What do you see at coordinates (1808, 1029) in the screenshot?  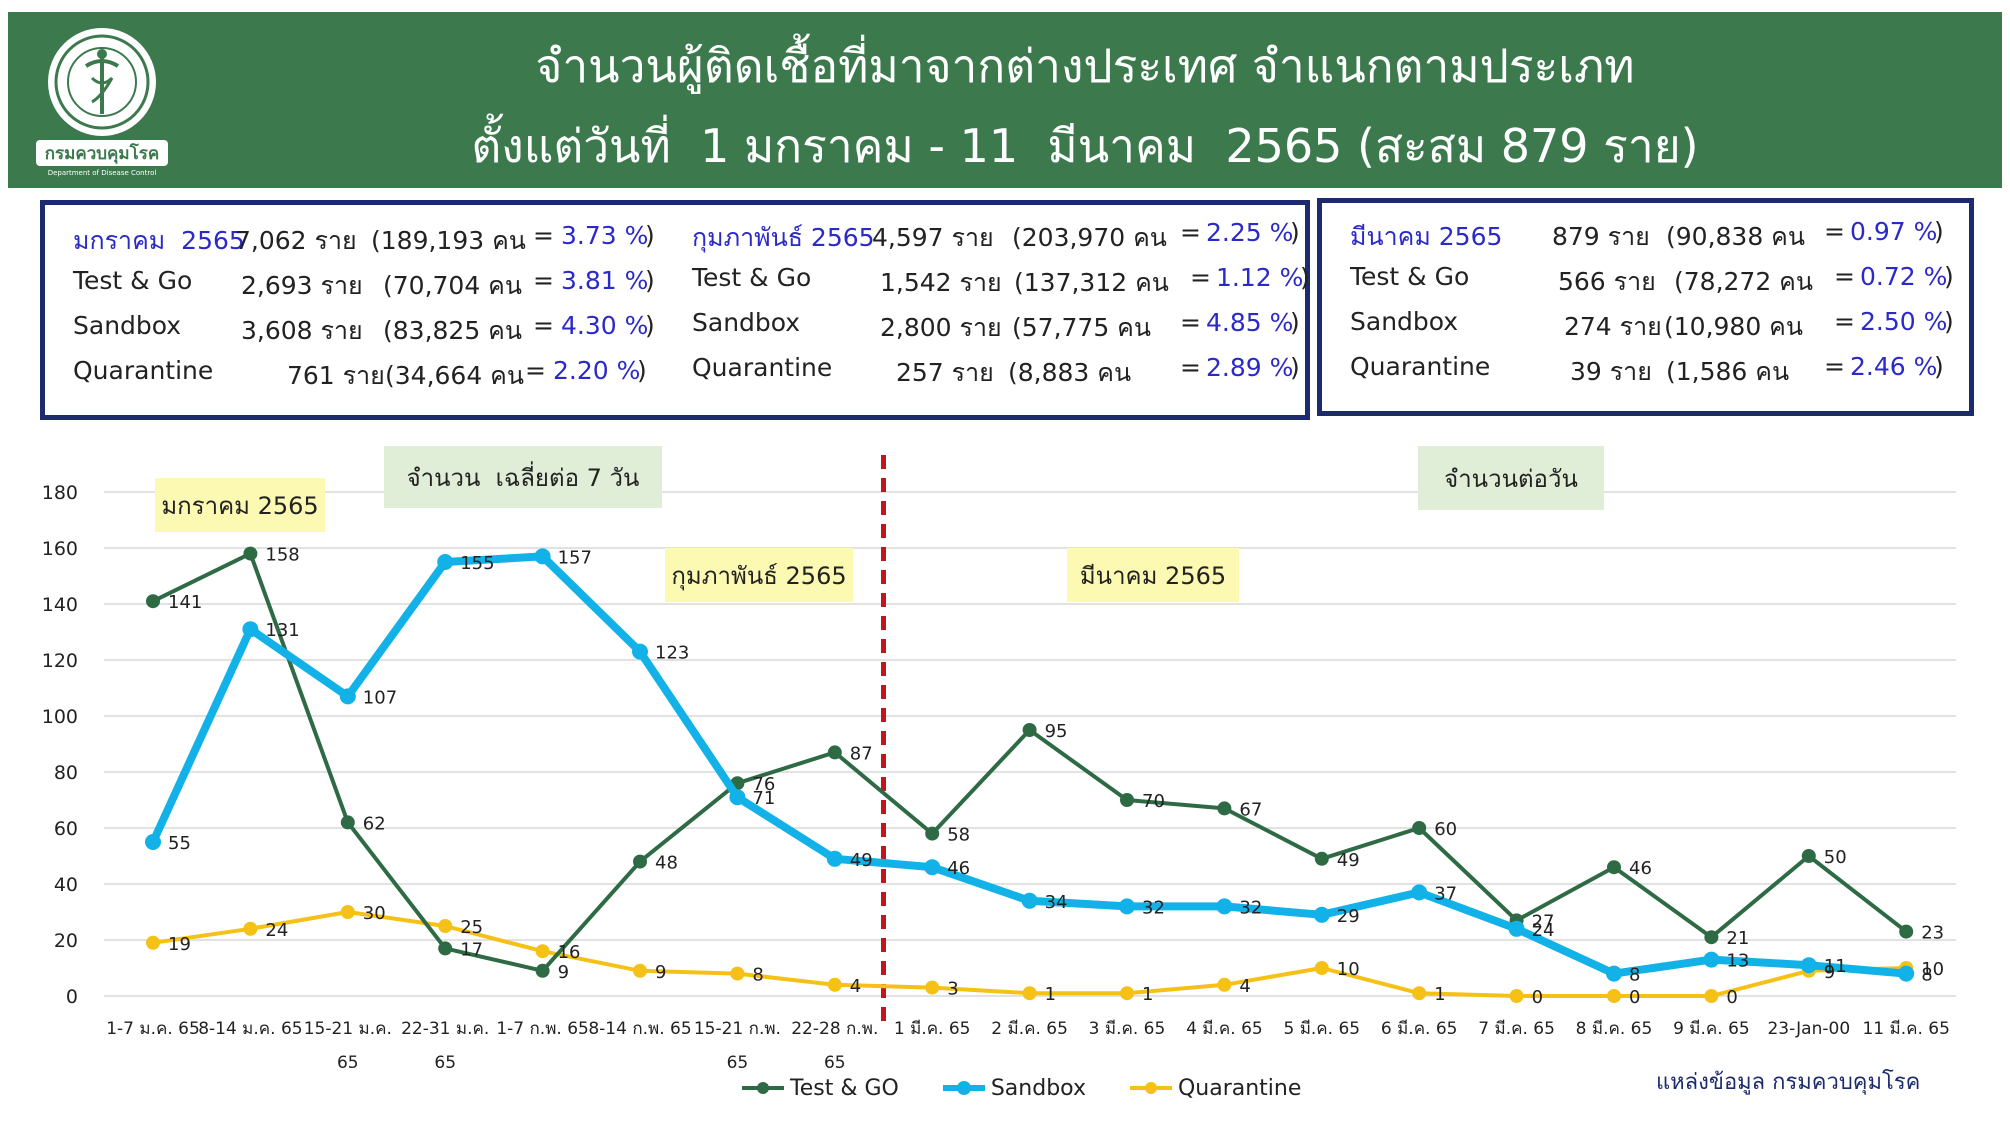 I see `x-tick-label: 23-Jan-00` at bounding box center [1808, 1029].